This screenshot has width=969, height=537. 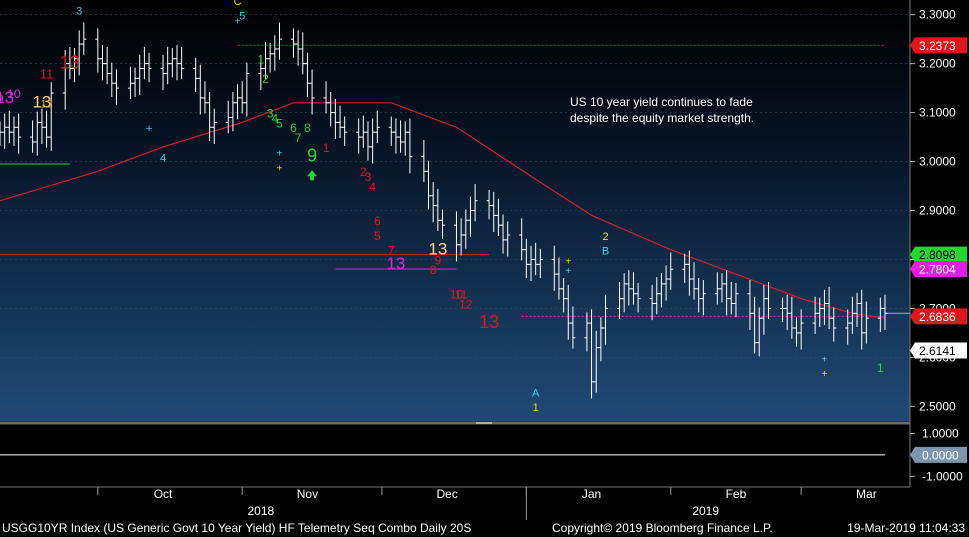 I want to click on month-label: Oct, so click(x=163, y=494).